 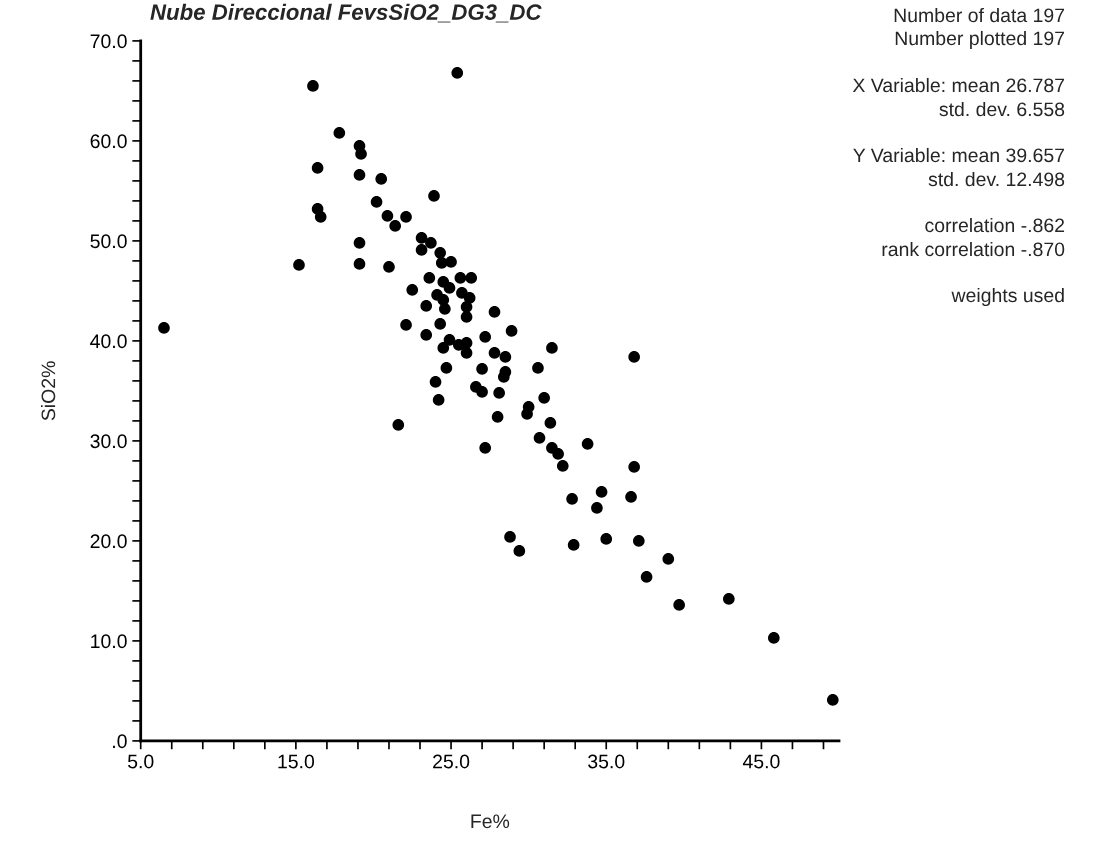 I want to click on y-axis-title: SiO2%, so click(x=48, y=391).